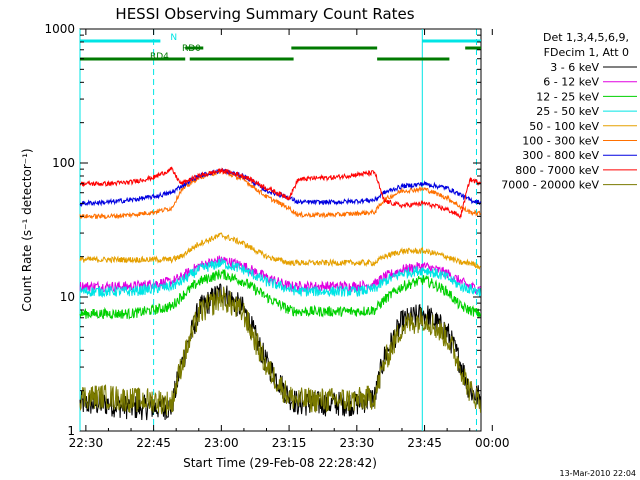 The width and height of the screenshot is (640, 480). Describe the element at coordinates (221, 443) in the screenshot. I see `x-tick-label-2: 23:00` at that location.